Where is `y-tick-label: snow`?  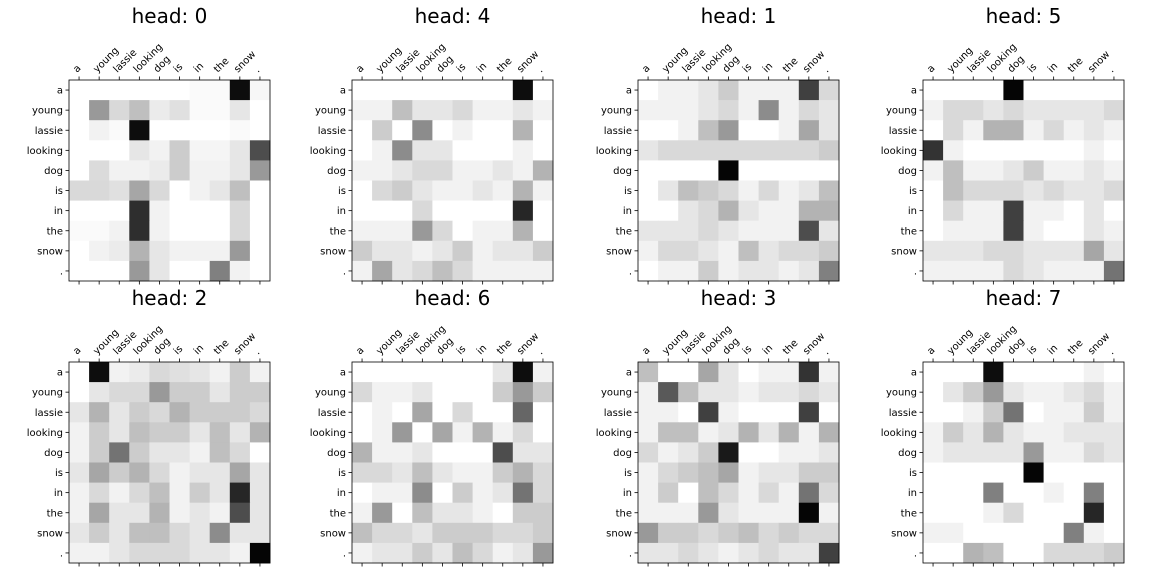 y-tick-label: snow is located at coordinates (50, 533).